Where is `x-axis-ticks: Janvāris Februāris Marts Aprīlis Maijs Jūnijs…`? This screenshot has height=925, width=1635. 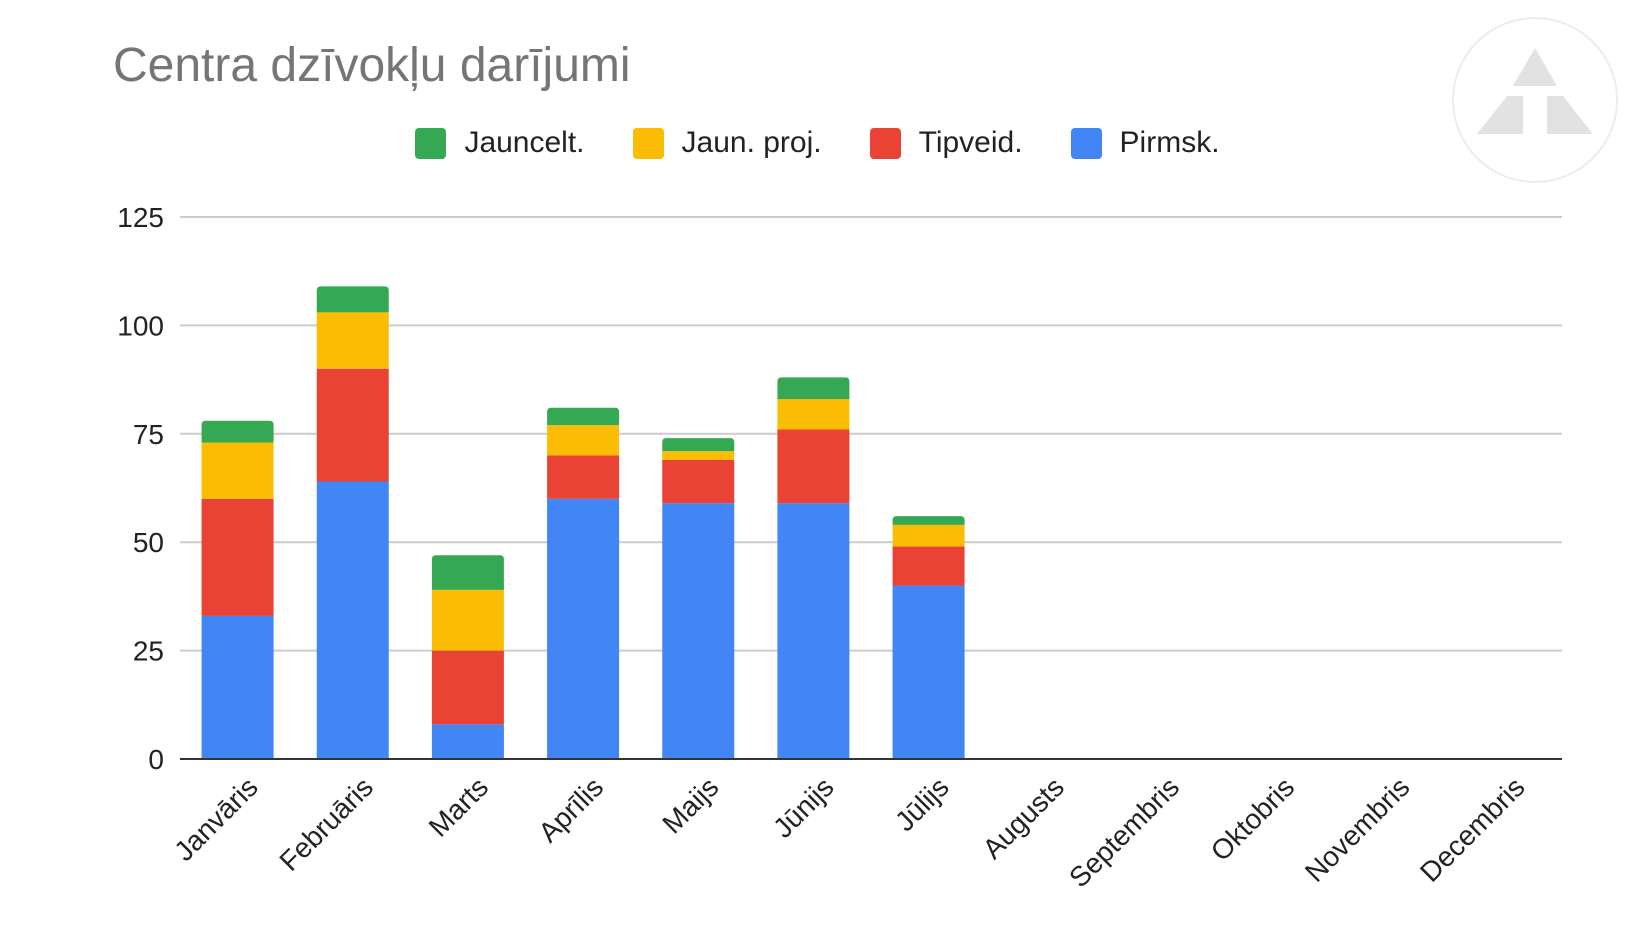 x-axis-ticks: Janvāris Februāris Marts Aprīlis Maijs Jūnijs… is located at coordinates (849, 832).